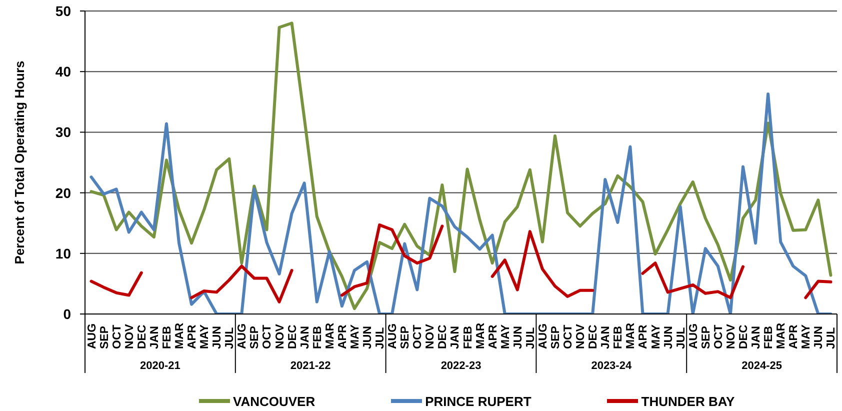 The image size is (842, 411). I want to click on text: 2020-21, so click(160, 366).